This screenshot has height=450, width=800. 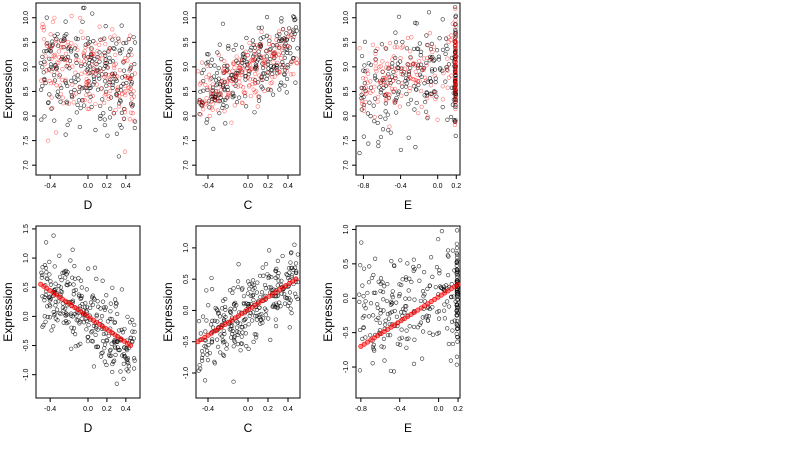 What do you see at coordinates (346, 141) in the screenshot?
I see `y-tick-label: 7.5` at bounding box center [346, 141].